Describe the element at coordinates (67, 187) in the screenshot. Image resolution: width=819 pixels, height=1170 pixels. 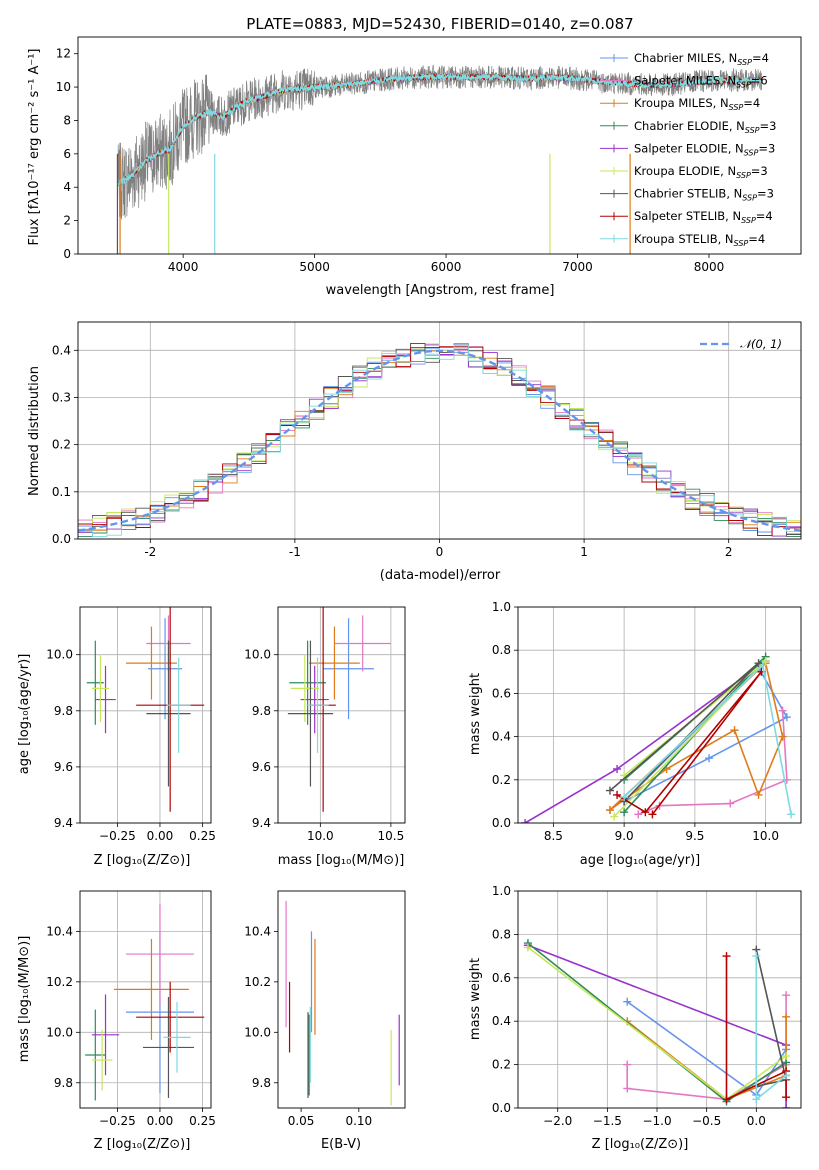
I see `y-tick-label: 4` at that location.